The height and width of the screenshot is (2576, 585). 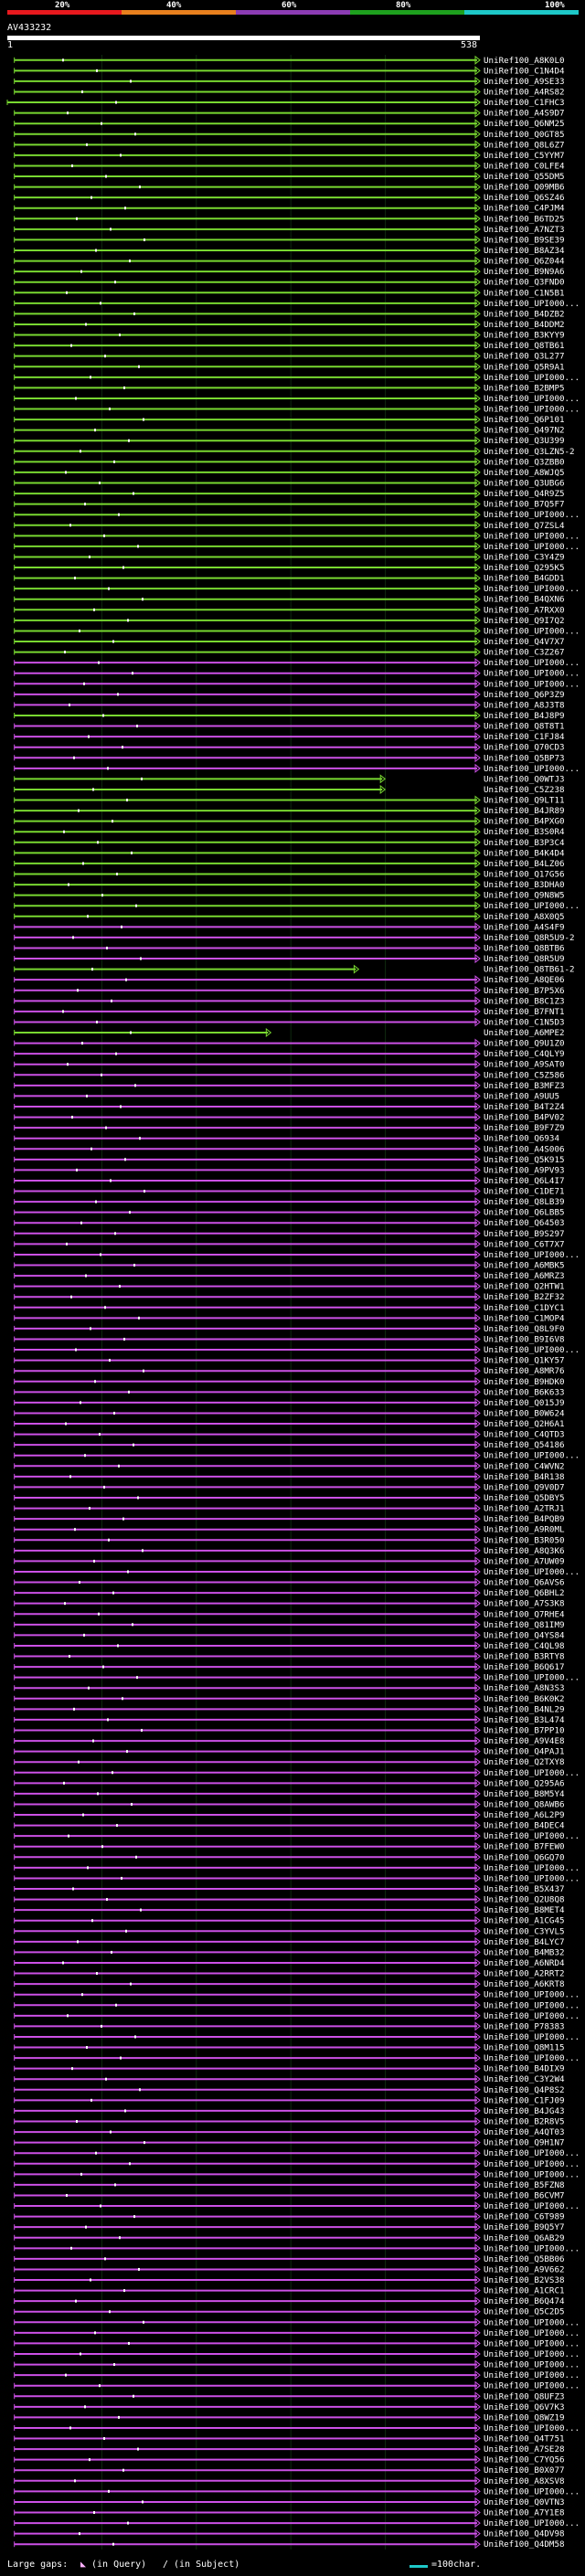 What do you see at coordinates (524, 1075) in the screenshot?
I see `hit-label: UniRef100_C5Z586` at bounding box center [524, 1075].